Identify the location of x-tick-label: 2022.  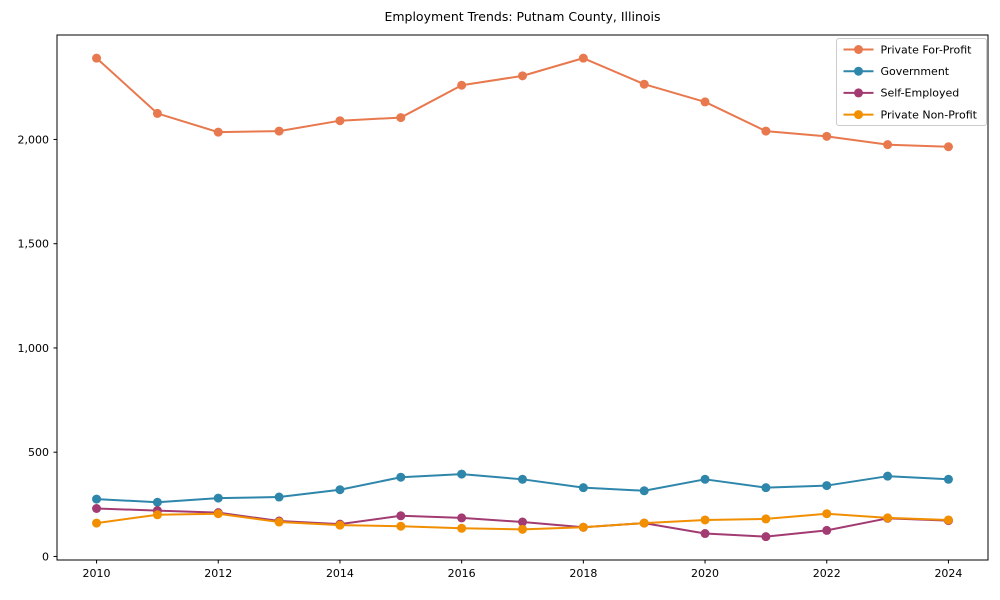
(827, 573).